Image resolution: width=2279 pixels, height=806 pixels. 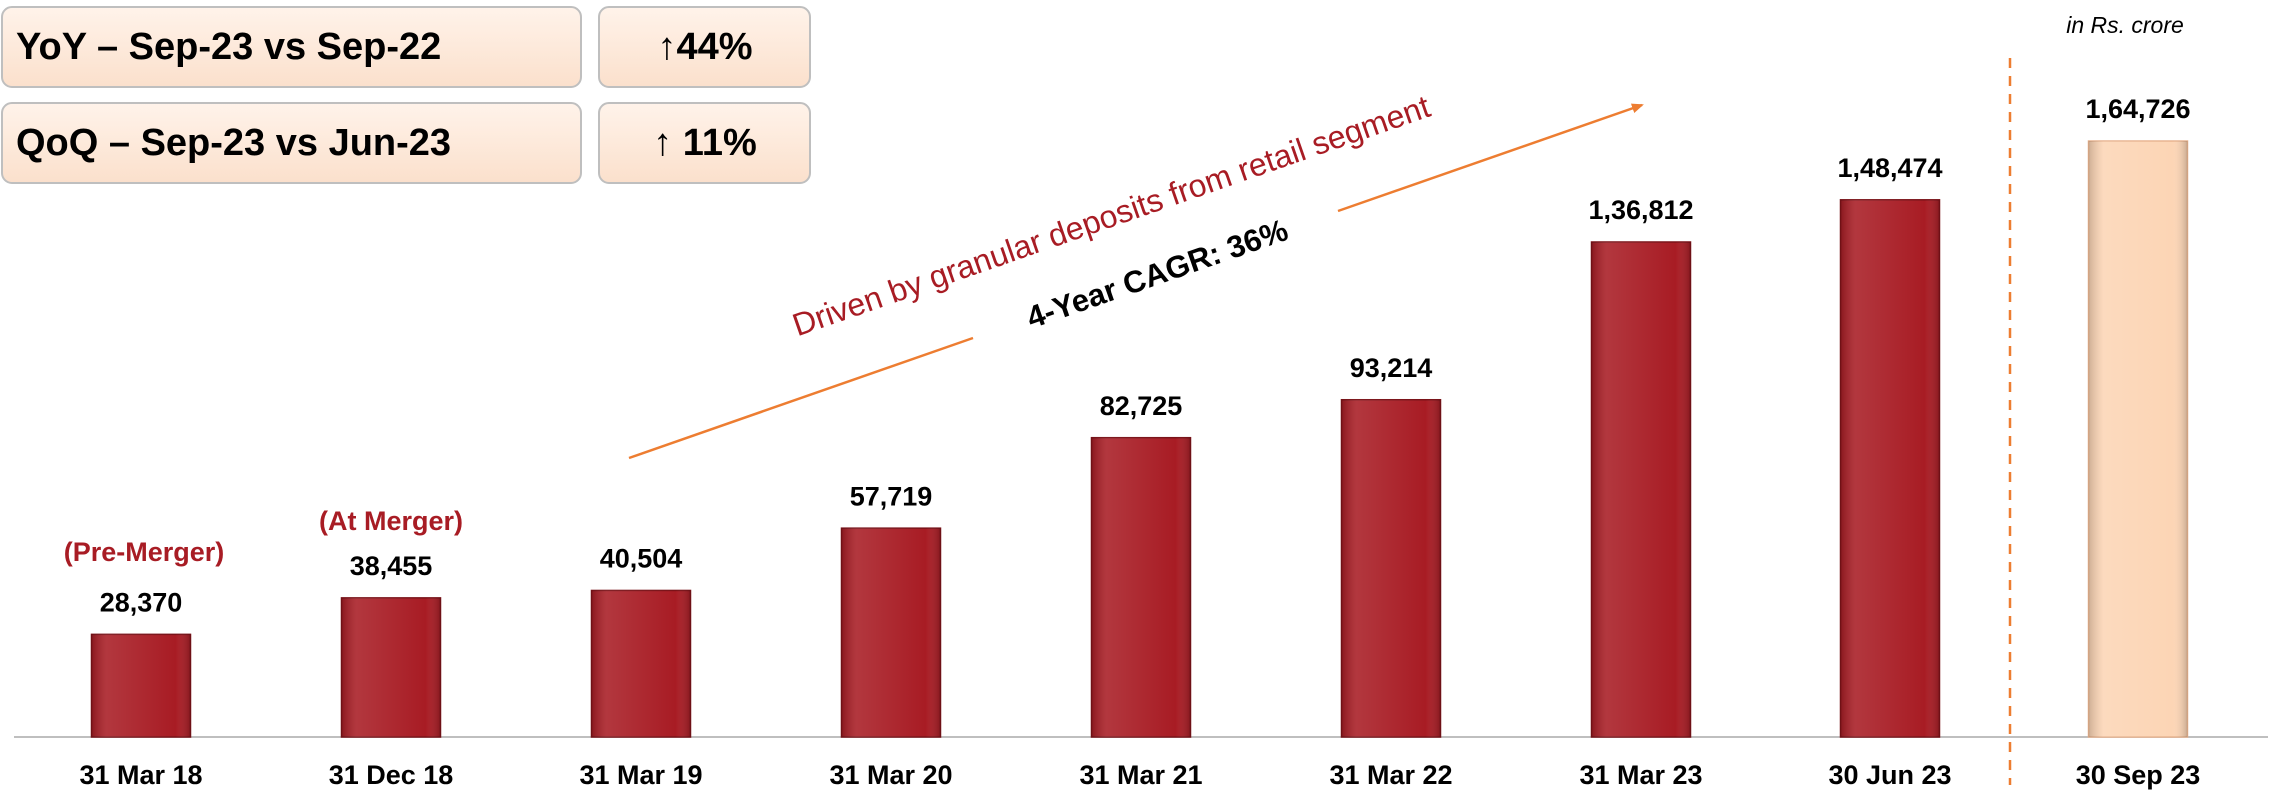 What do you see at coordinates (1390, 775) in the screenshot?
I see `x-tick-label: 31 Mar 22` at bounding box center [1390, 775].